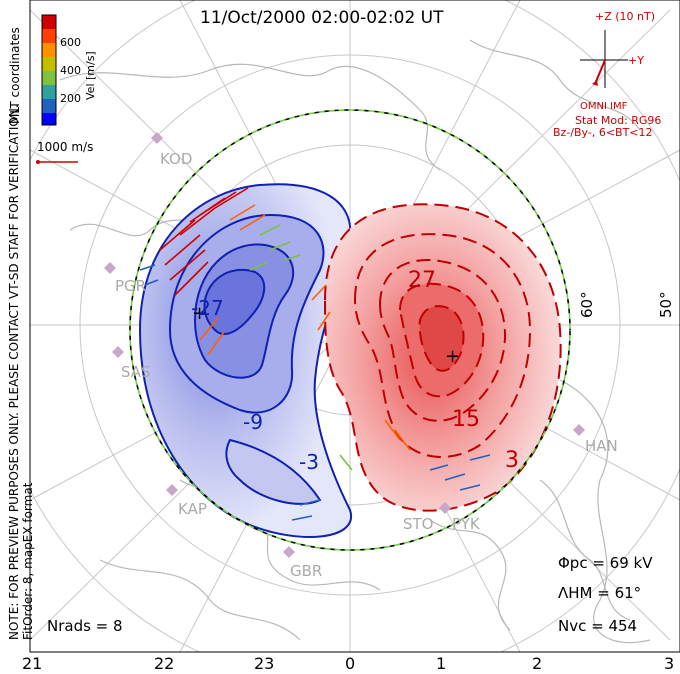  I want to click on mlt-tick-3: 3, so click(669, 663).